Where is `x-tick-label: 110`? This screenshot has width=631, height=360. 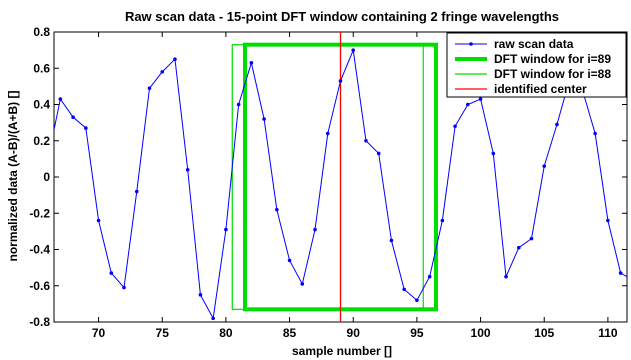 x-tick-label: 110 is located at coordinates (608, 333).